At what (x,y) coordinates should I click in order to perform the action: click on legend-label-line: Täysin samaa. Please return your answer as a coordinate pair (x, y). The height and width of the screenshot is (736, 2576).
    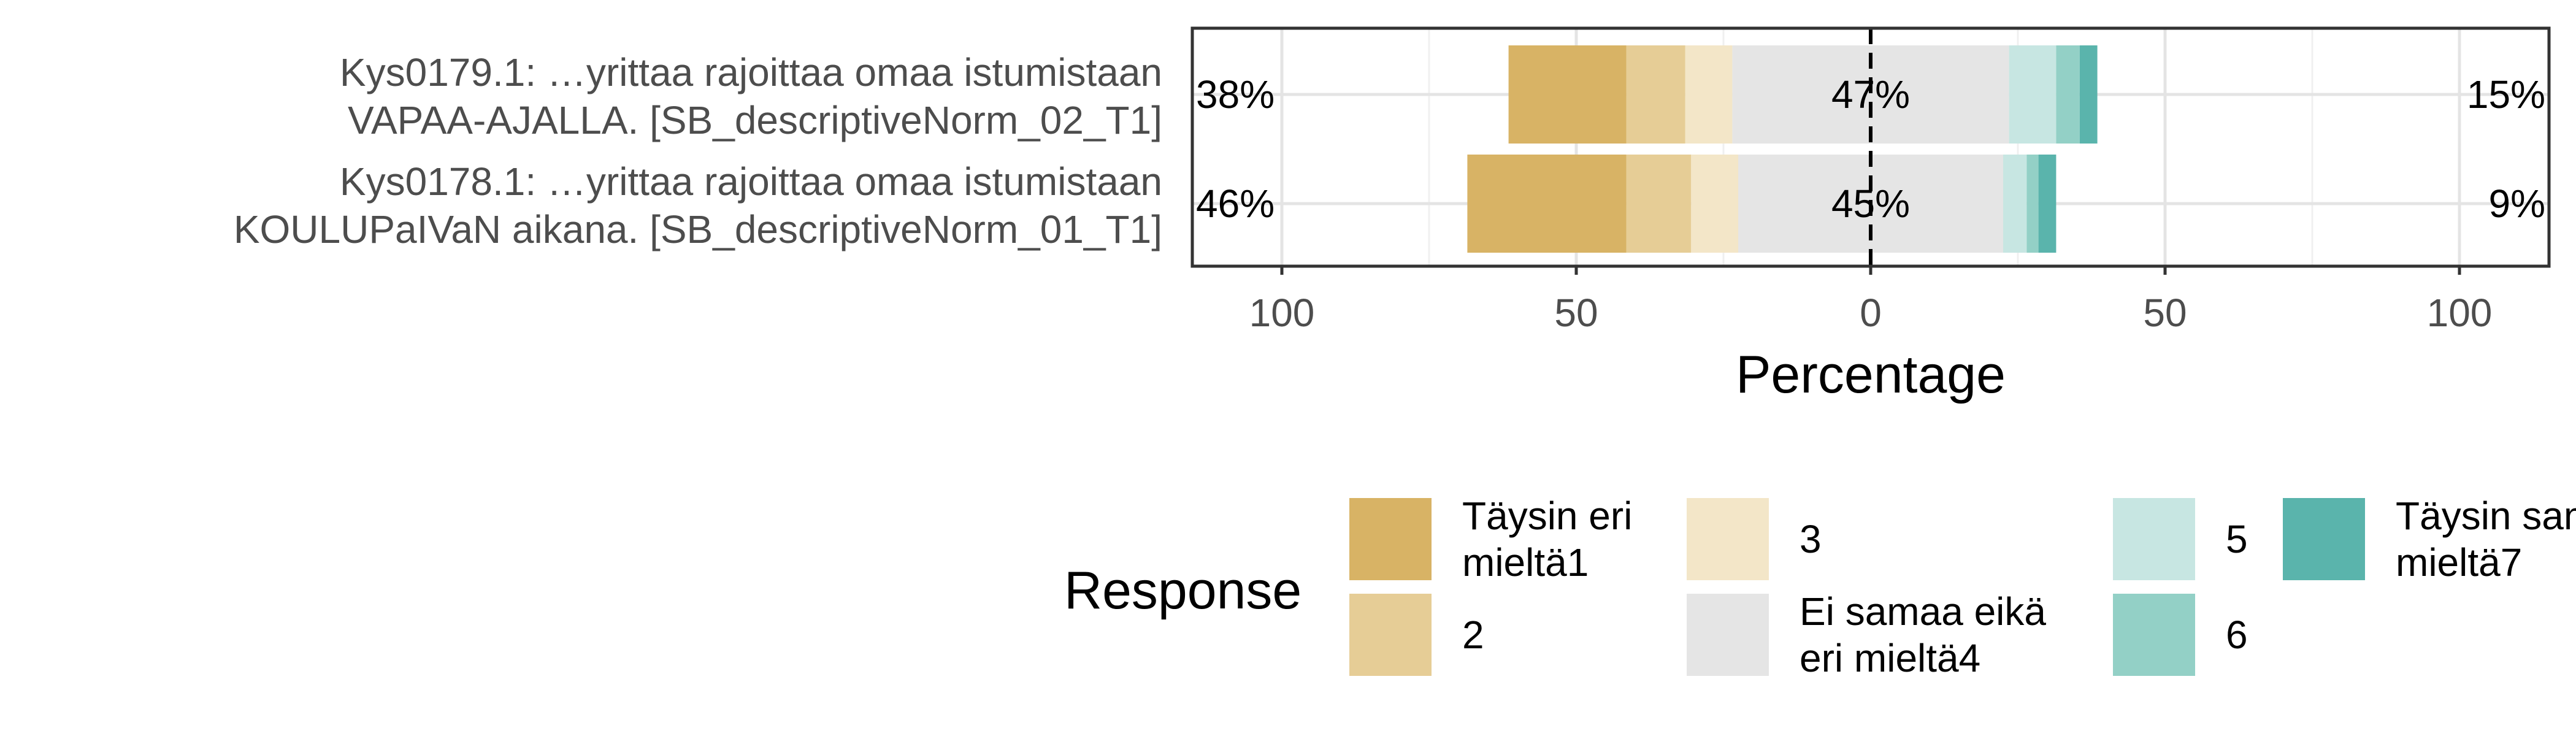
    Looking at the image, I should click on (2486, 516).